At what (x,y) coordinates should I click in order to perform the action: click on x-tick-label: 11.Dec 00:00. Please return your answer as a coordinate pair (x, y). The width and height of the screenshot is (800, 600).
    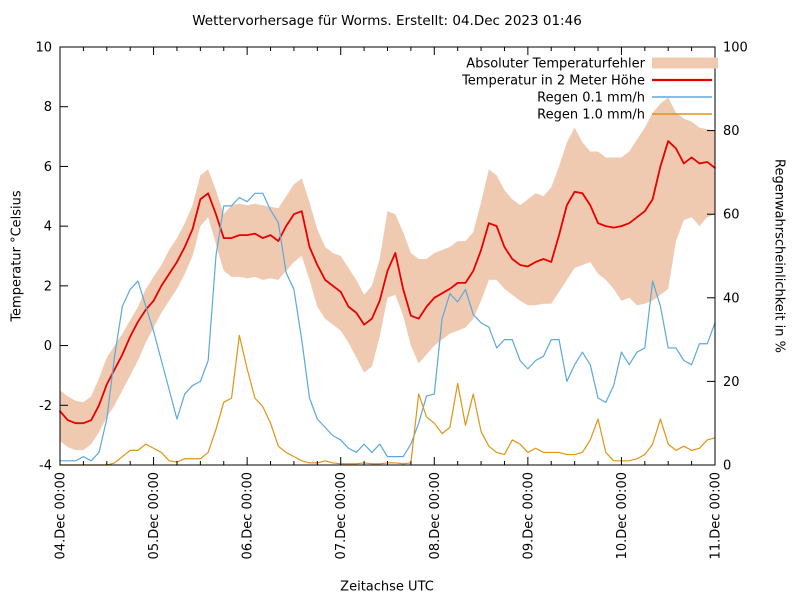
    Looking at the image, I should click on (716, 515).